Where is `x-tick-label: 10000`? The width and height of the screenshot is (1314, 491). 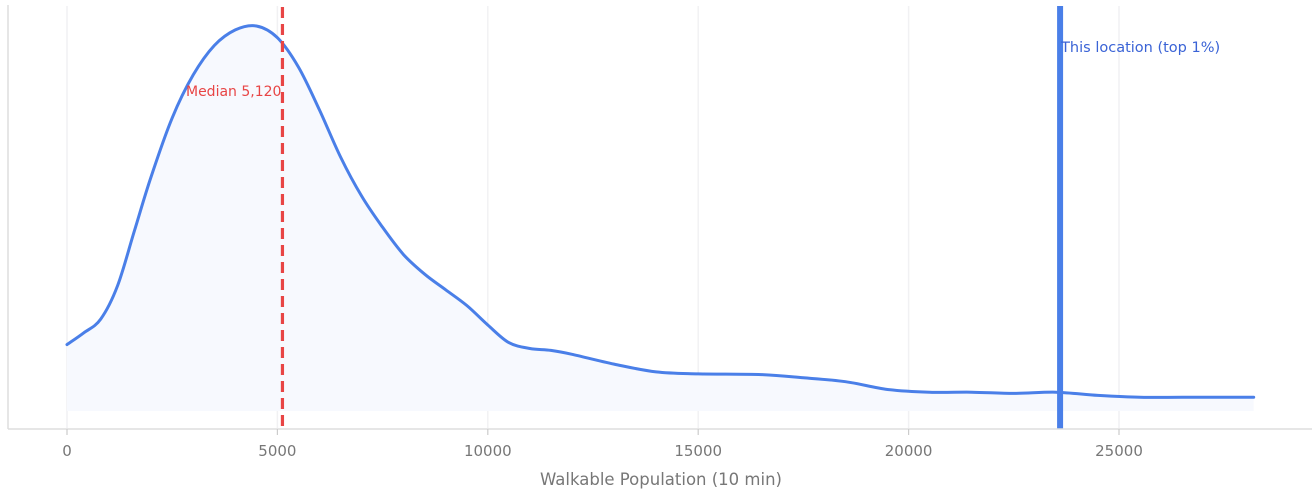
x-tick-label: 10000 is located at coordinates (488, 451).